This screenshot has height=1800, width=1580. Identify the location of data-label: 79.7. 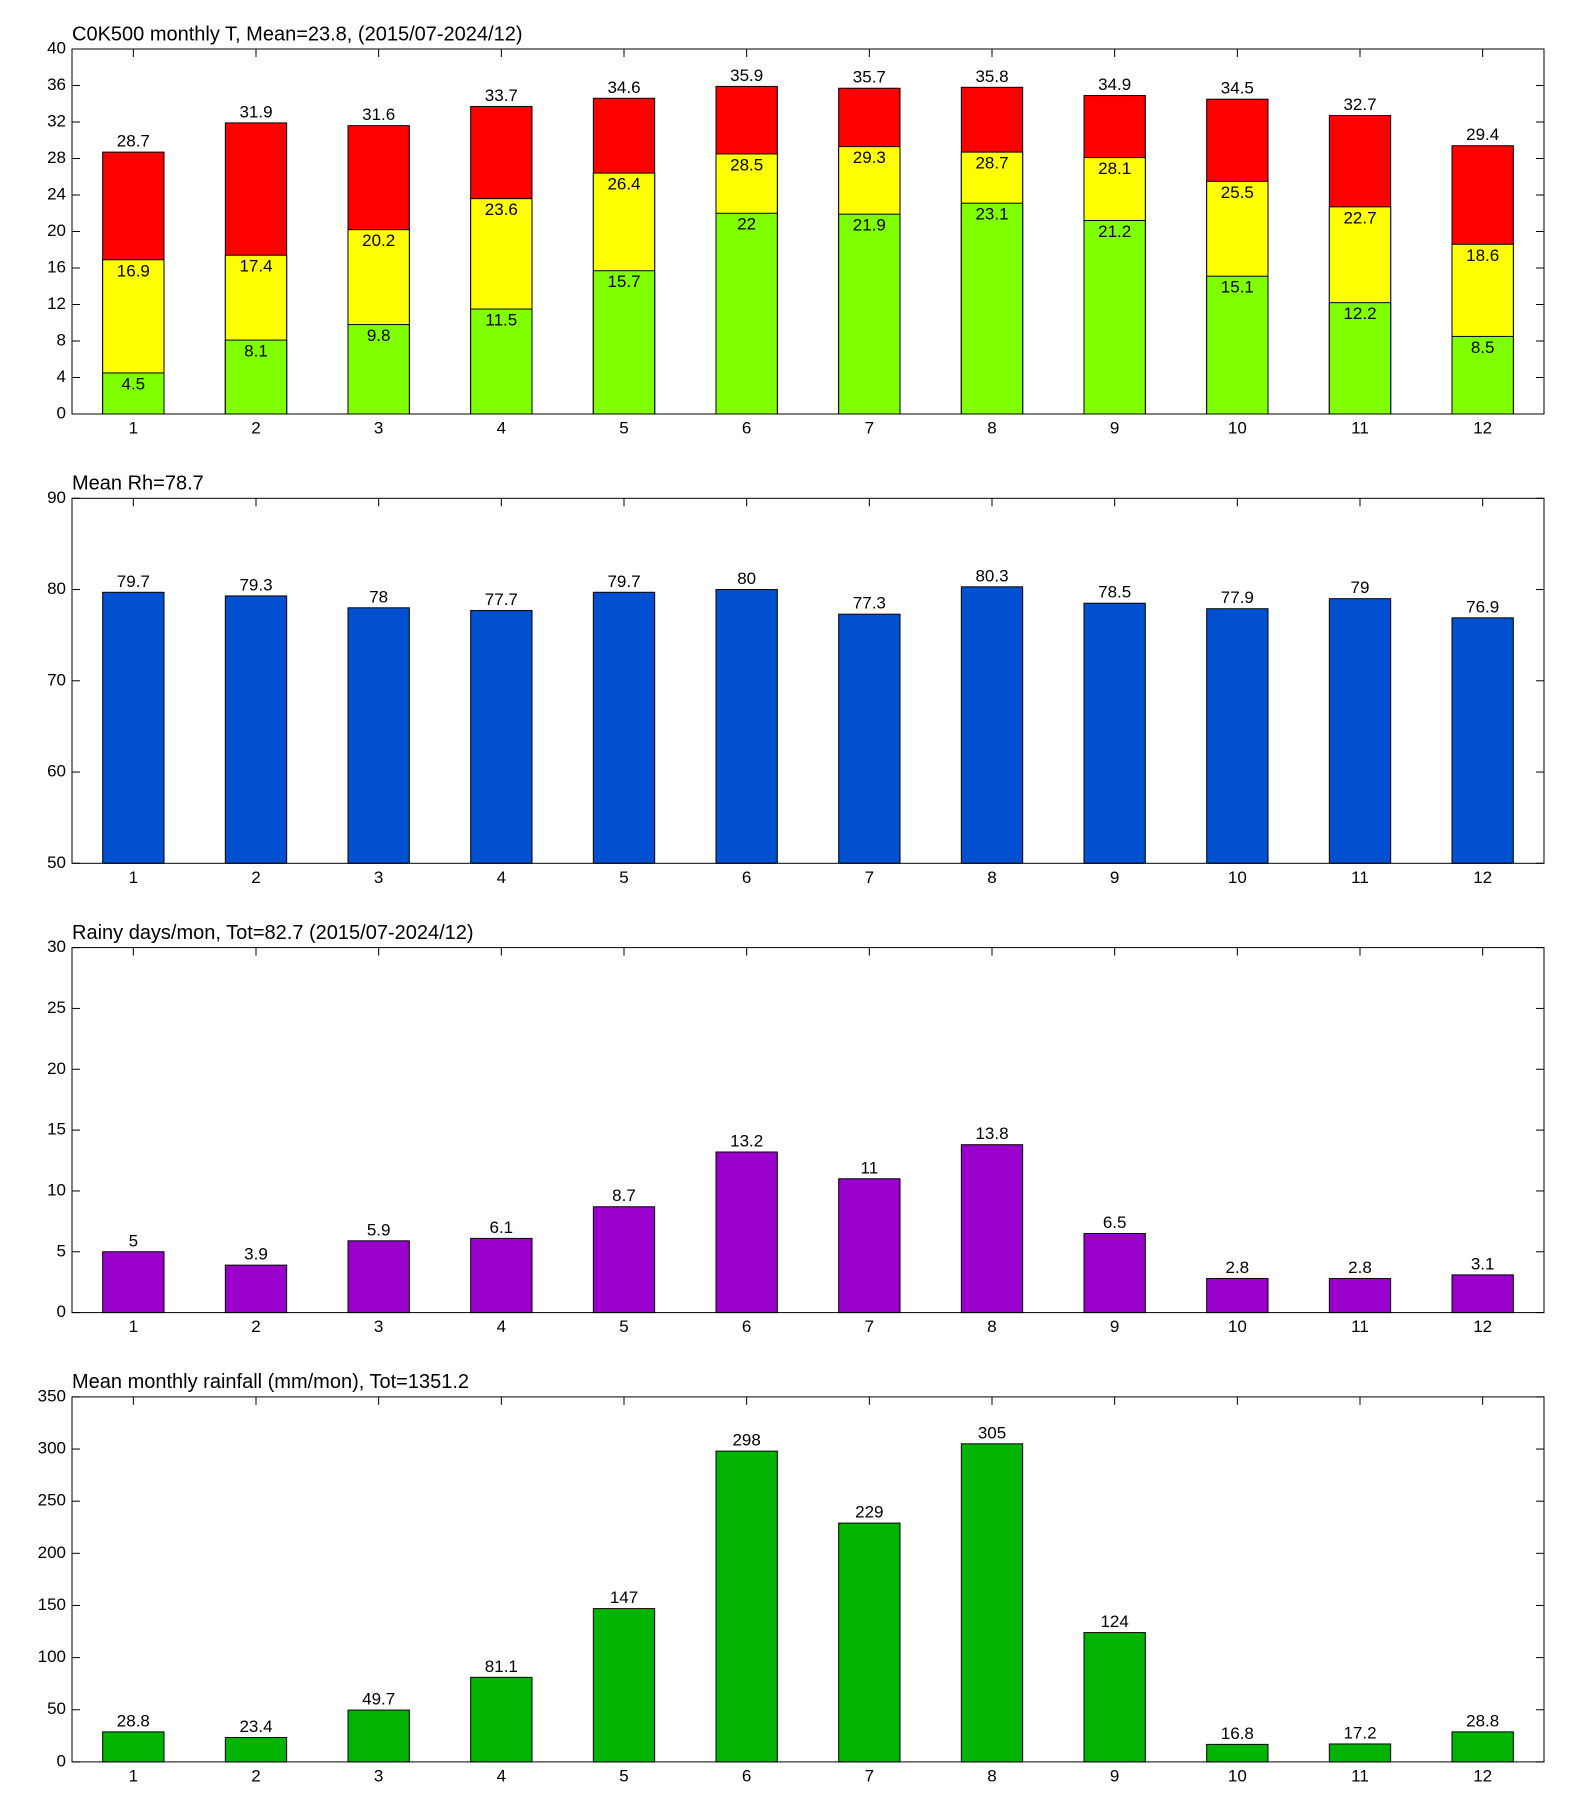
(623, 581).